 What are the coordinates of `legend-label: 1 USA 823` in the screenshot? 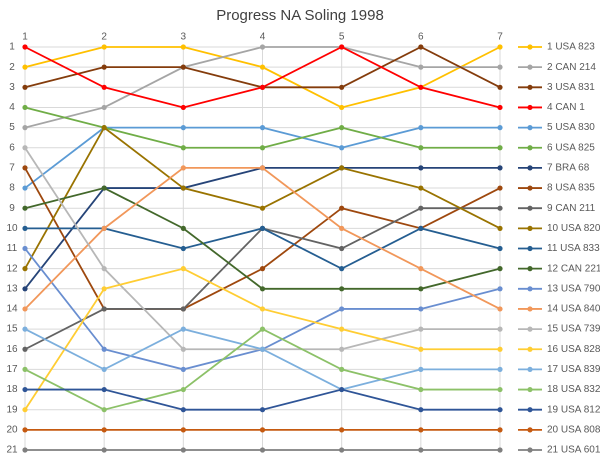 It's located at (571, 47).